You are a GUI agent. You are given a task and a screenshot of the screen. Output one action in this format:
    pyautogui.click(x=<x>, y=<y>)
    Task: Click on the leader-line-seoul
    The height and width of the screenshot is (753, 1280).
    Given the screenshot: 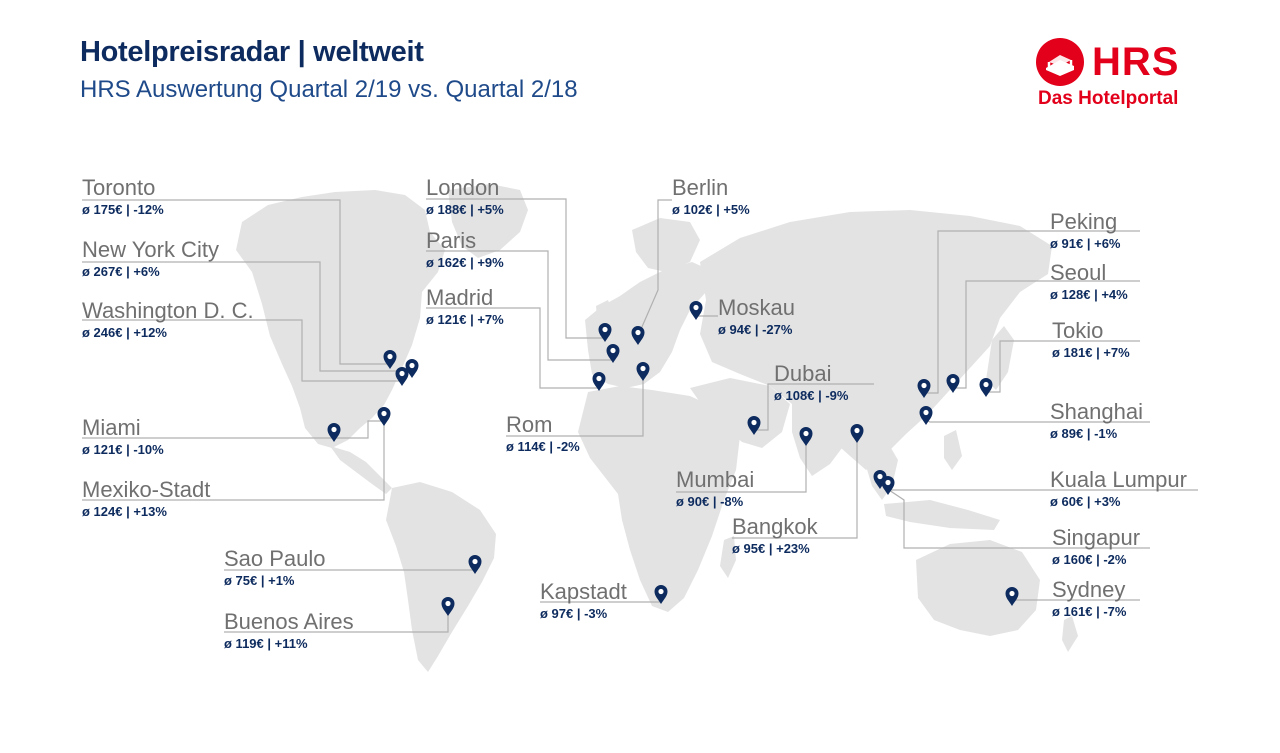 What is the action you would take?
    pyautogui.click(x=1046, y=334)
    